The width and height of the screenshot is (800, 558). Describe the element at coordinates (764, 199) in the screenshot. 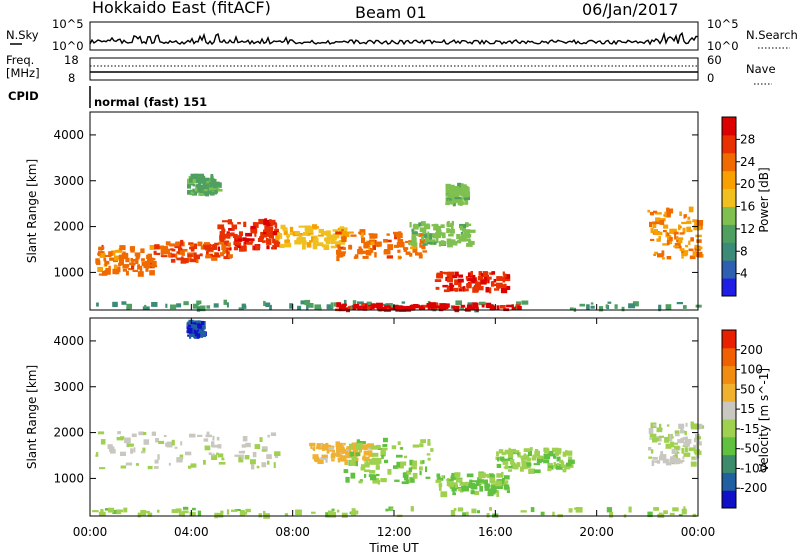

I see `power-colorbar-label: Power [dB]` at that location.